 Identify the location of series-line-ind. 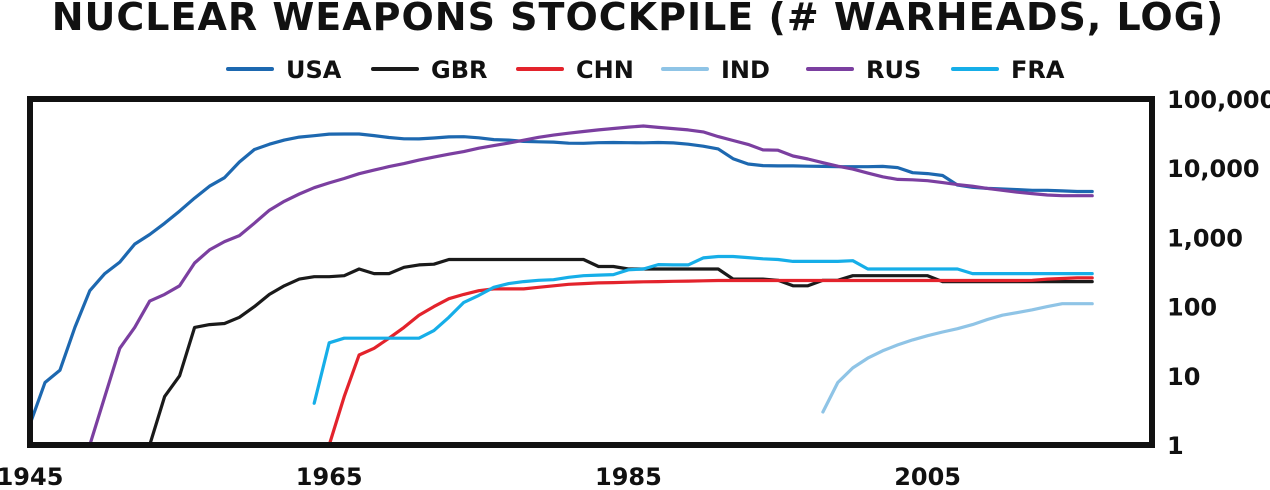
(957, 358).